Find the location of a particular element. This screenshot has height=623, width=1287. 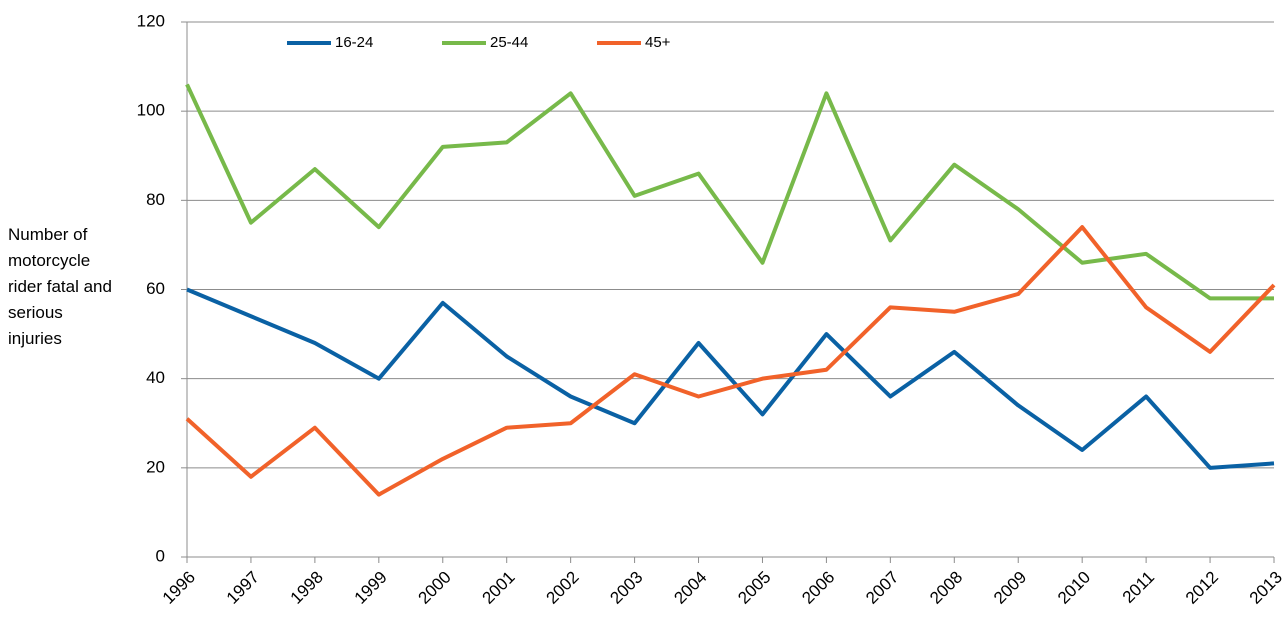

x-tick-label: 2006 is located at coordinates (818, 588).